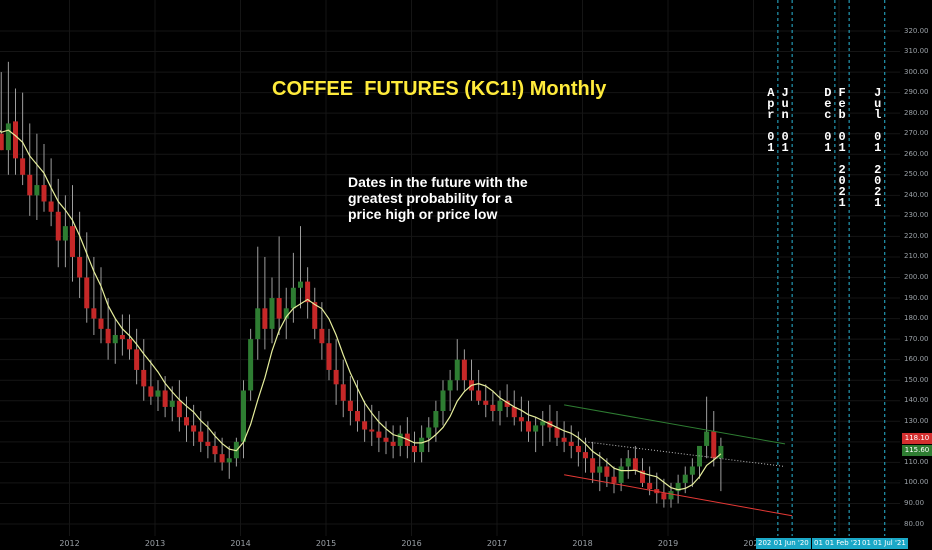 Image resolution: width=932 pixels, height=550 pixels. I want to click on x-date-box-feb21: 01 01 Feb '21, so click(838, 543).